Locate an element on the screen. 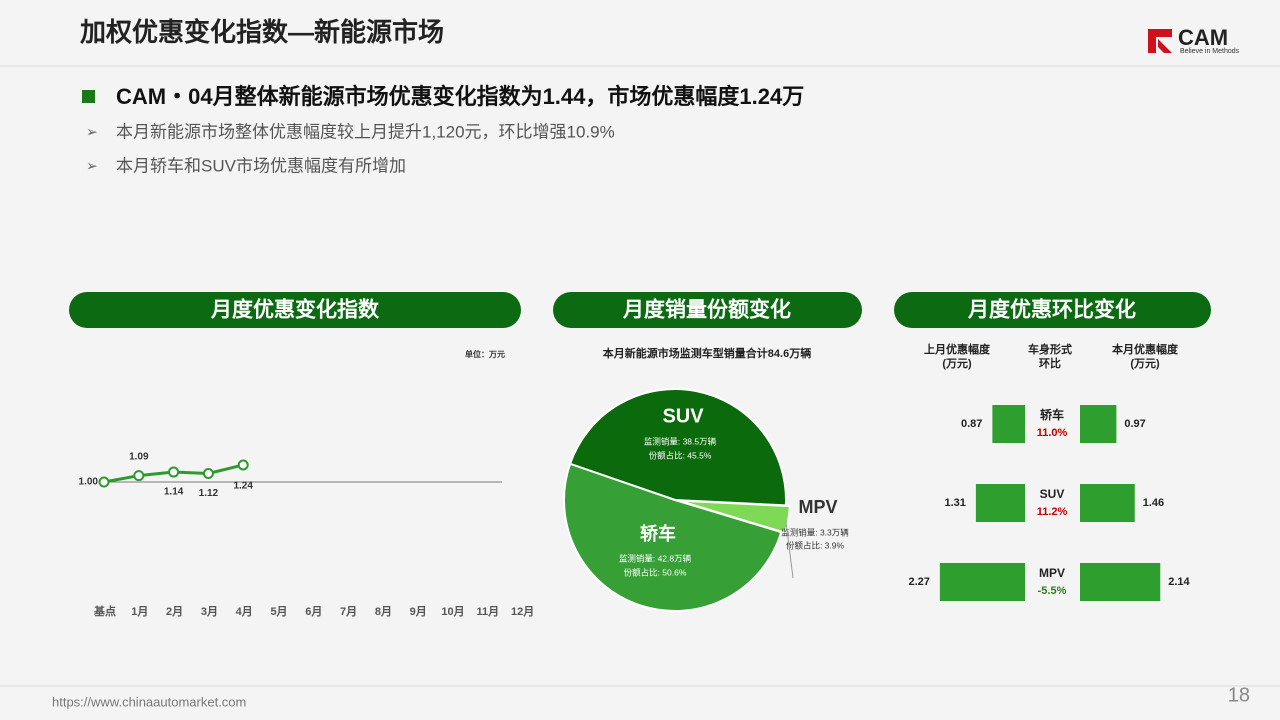  value-label: 1.00 is located at coordinates (89, 482).